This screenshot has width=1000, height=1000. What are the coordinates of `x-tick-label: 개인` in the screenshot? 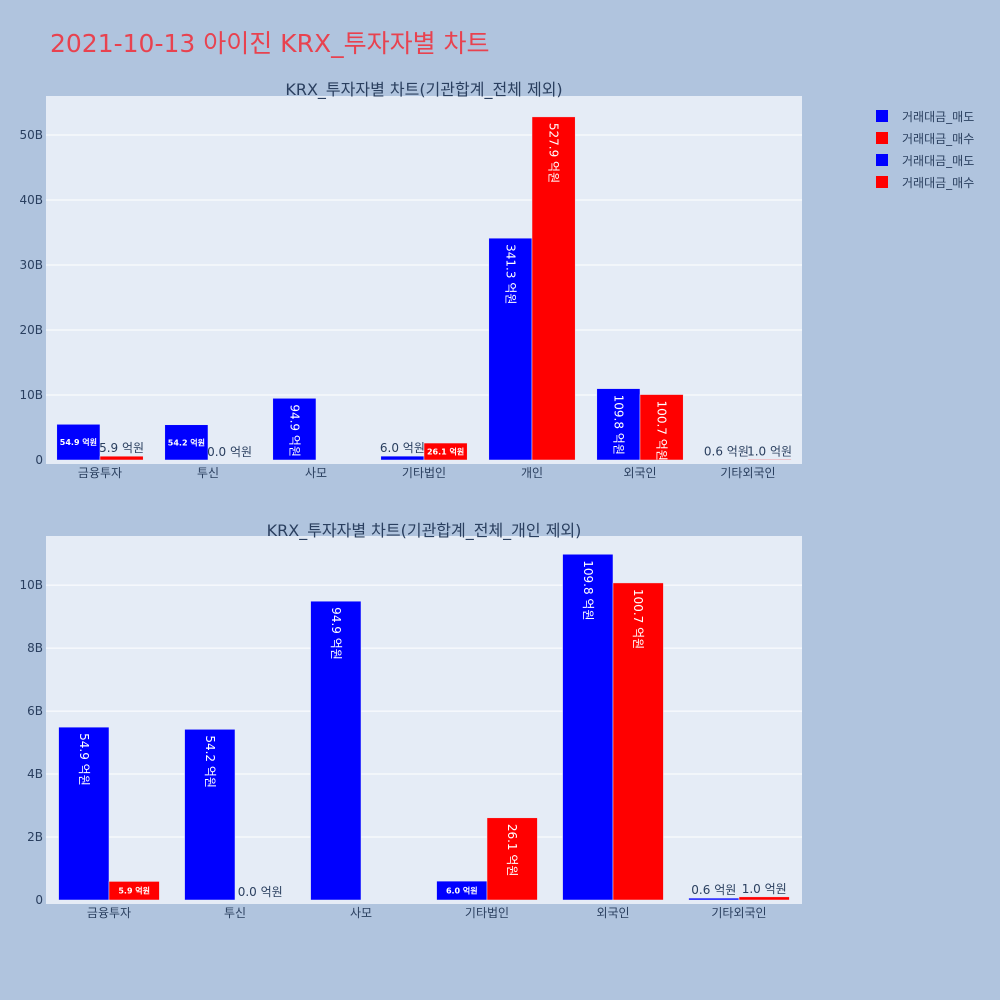 It's located at (532, 473).